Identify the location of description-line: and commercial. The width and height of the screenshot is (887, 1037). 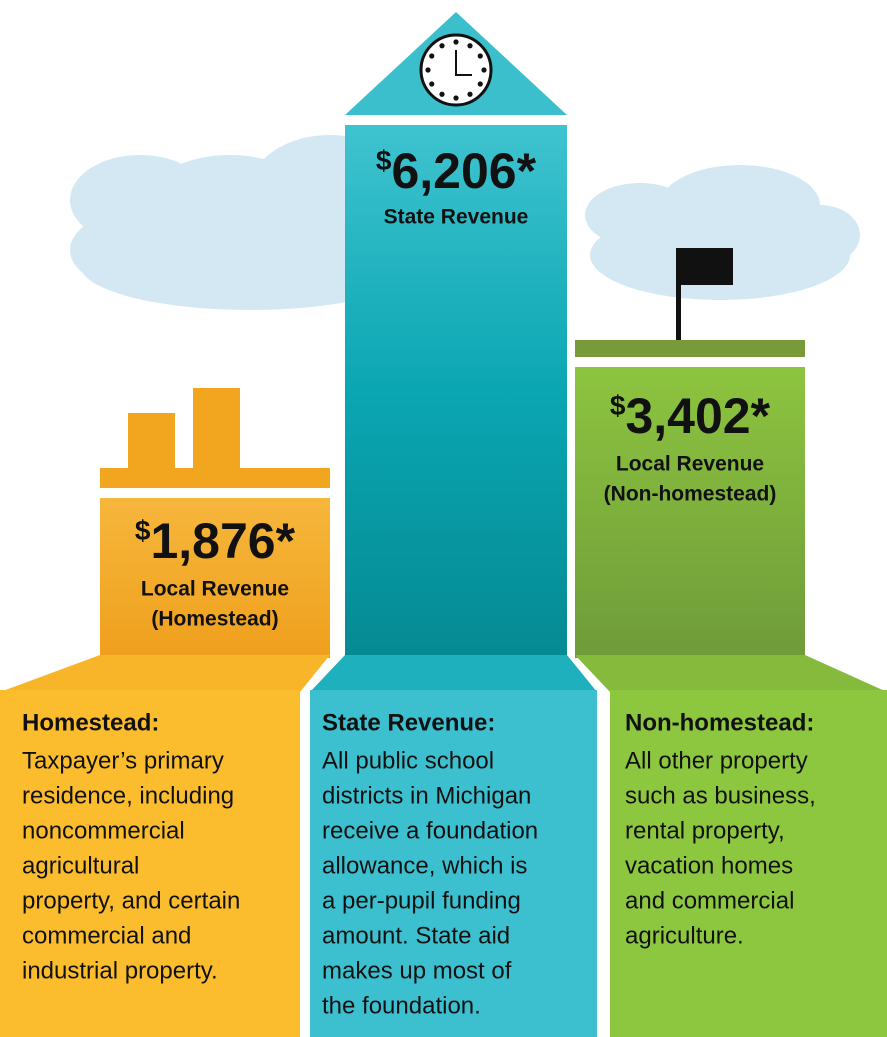
(709, 900).